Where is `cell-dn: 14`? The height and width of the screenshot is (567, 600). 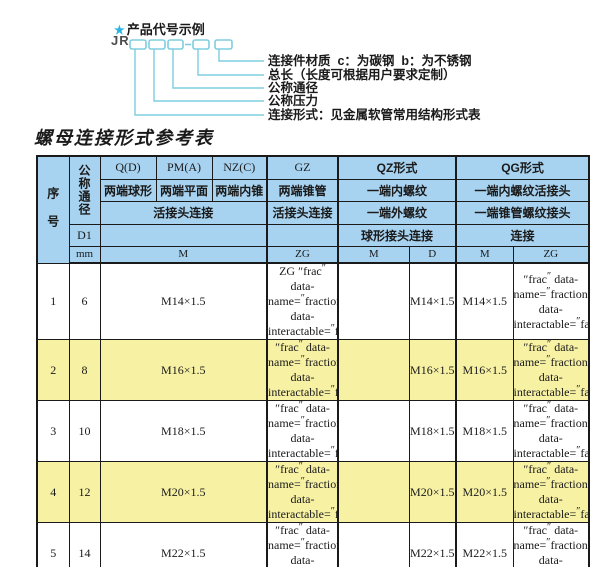
cell-dn: 14 is located at coordinates (84, 544).